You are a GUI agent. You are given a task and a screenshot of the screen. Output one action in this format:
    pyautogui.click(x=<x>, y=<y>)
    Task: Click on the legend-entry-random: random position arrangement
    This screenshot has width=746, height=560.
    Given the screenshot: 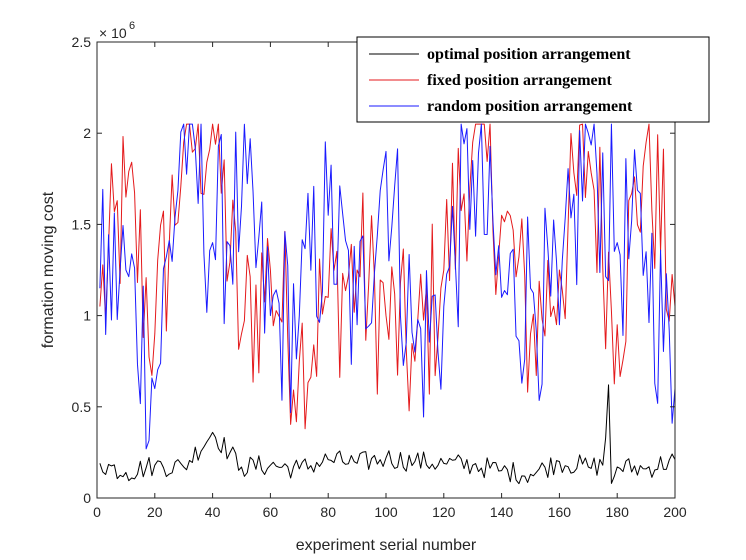 What is the action you would take?
    pyautogui.click(x=530, y=106)
    